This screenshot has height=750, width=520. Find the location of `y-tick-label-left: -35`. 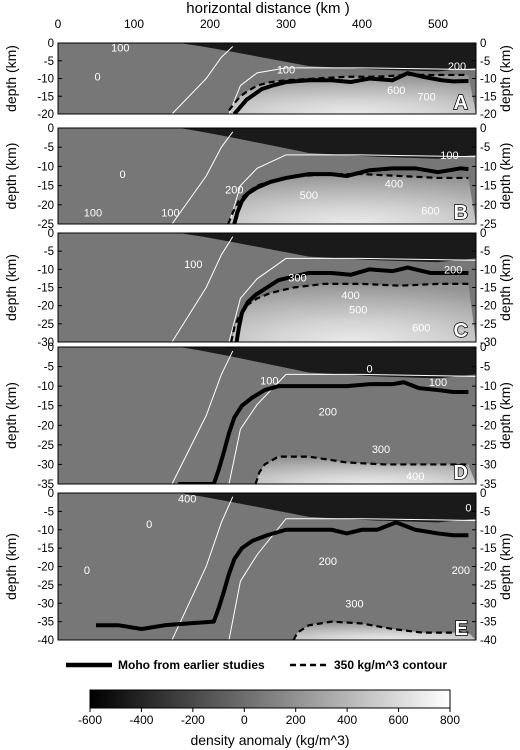

y-tick-label-left: -35 is located at coordinates (45, 485).